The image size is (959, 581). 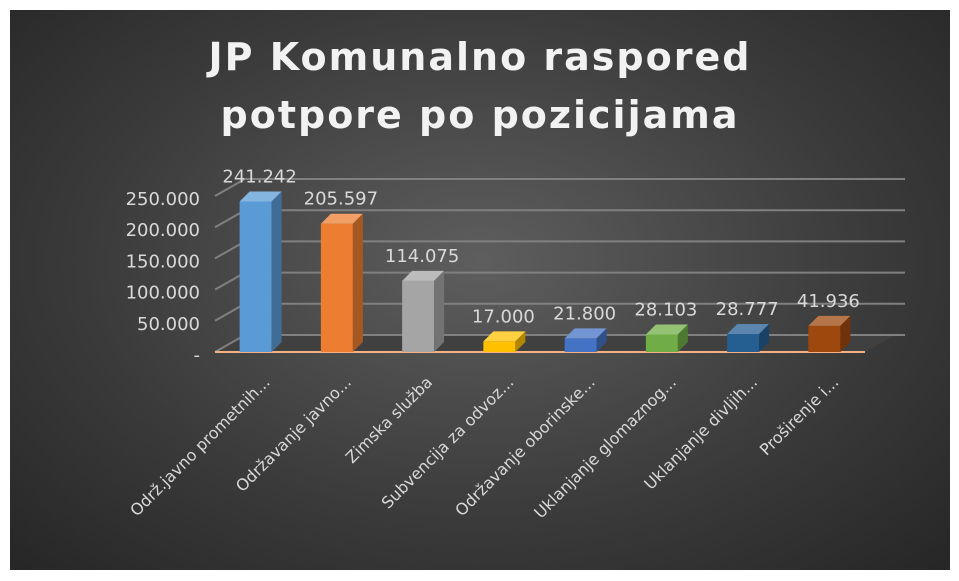 I want to click on value-label: 241.242, so click(x=259, y=176).